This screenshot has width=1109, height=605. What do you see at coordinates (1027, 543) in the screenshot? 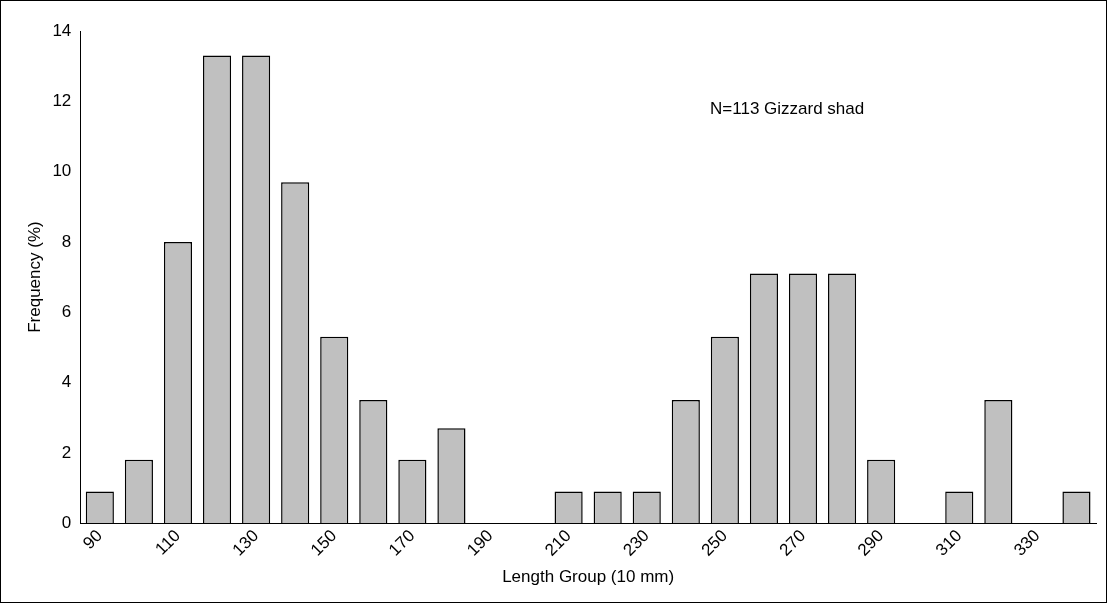
I see `x-tick-label: 330` at bounding box center [1027, 543].